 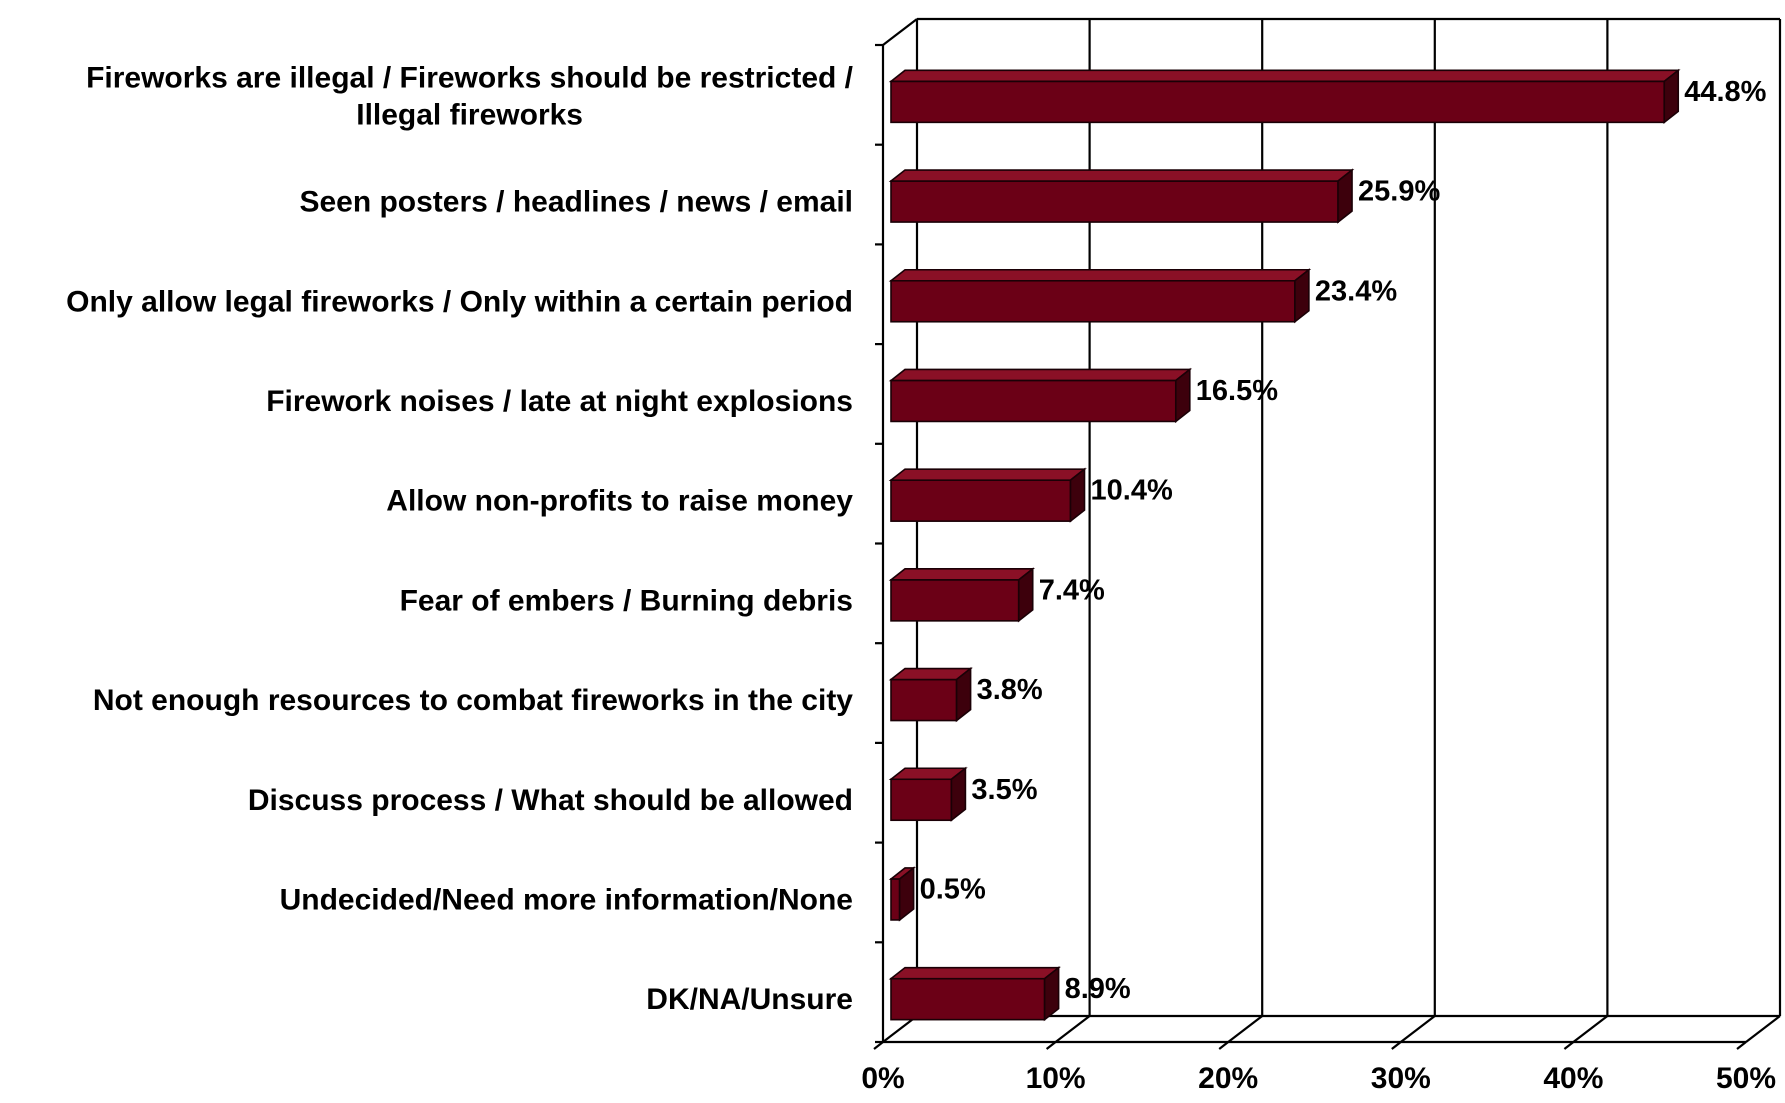 I want to click on data-label: 8.9%, so click(x=1098, y=989).